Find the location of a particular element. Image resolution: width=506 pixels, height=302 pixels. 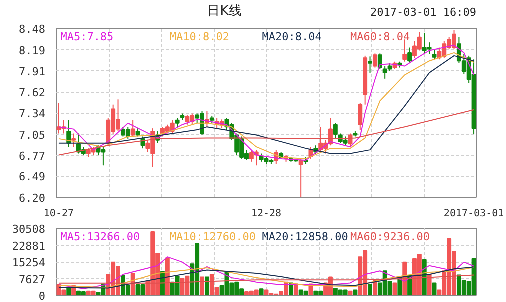

text: MA60:9236.00 is located at coordinates (390, 237).